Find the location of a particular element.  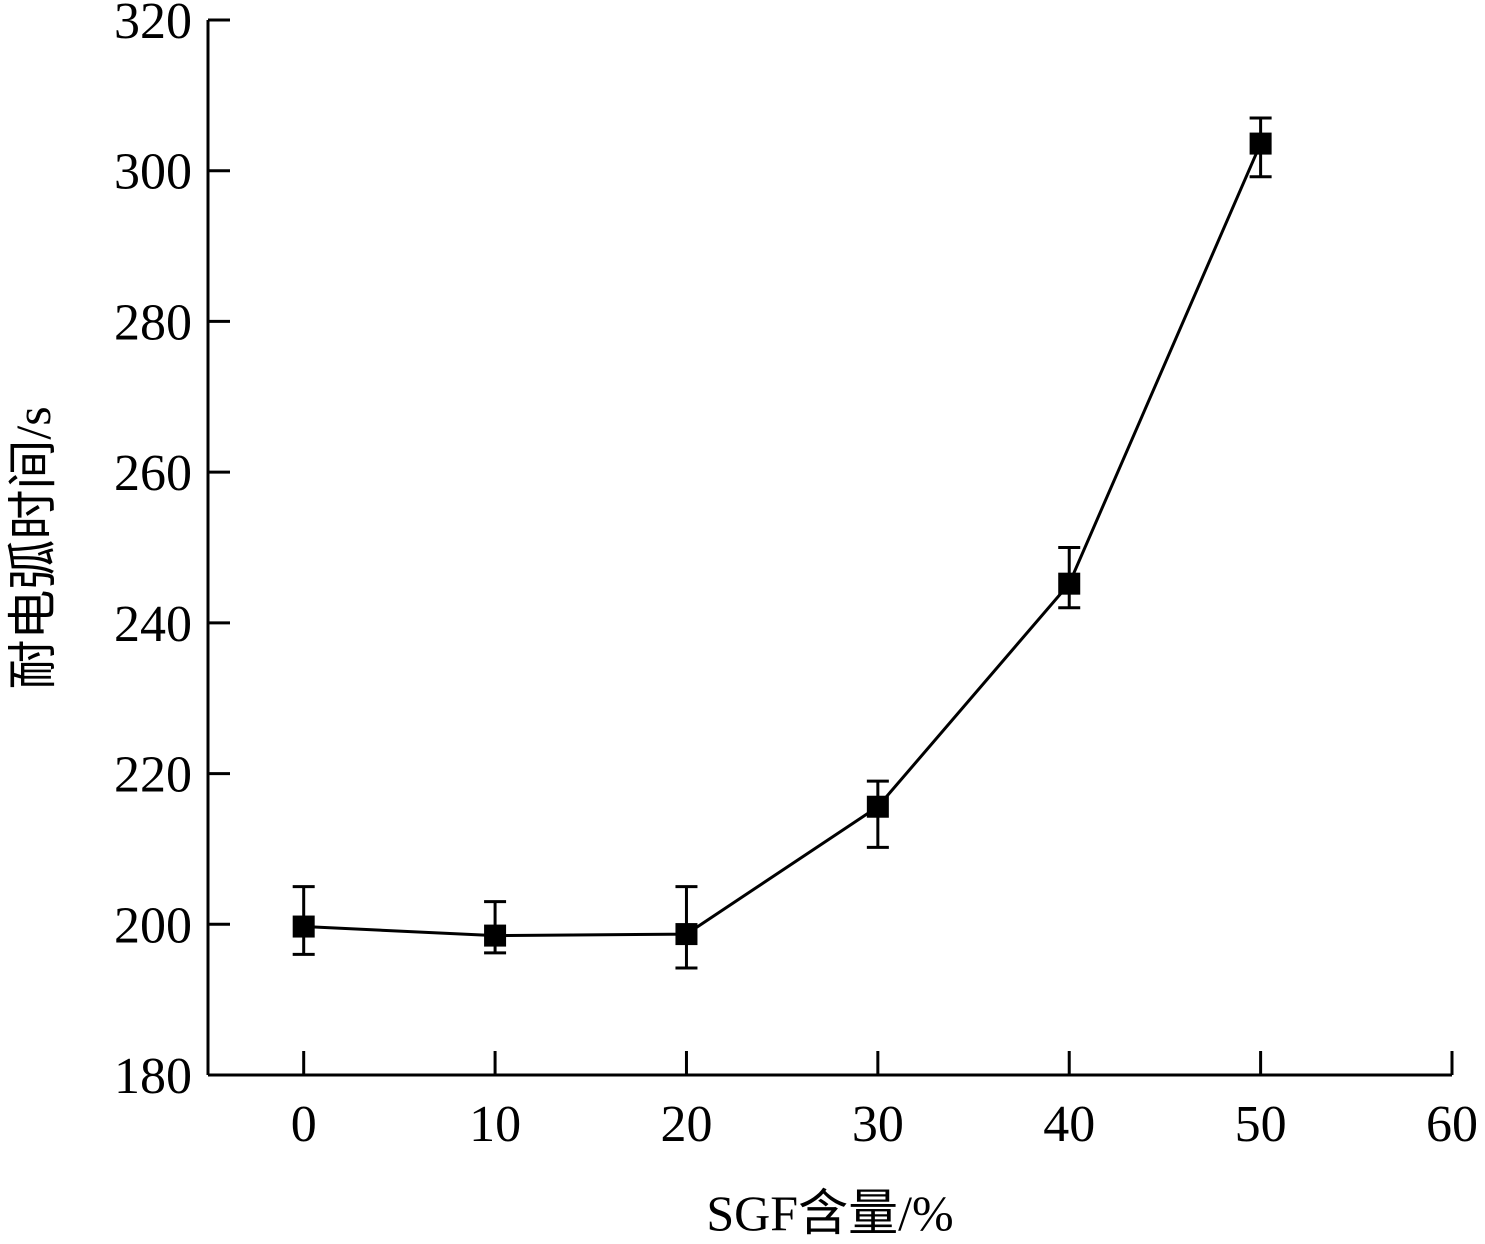

y-axis-title: 耐电弧时间/s is located at coordinates (33, 547).